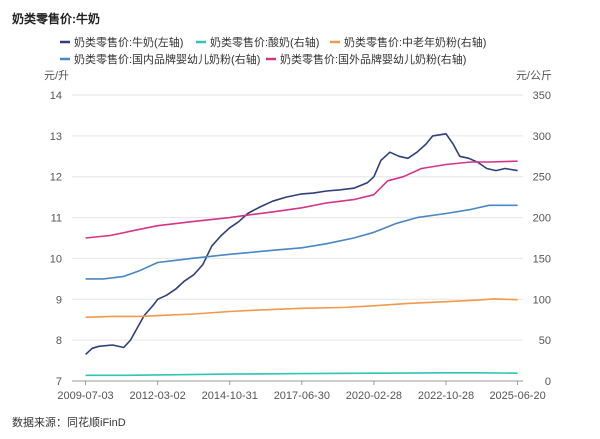 Image resolution: width=600 pixels, height=439 pixels. What do you see at coordinates (517, 396) in the screenshot?
I see `x-tick-label: 2025-06-20` at bounding box center [517, 396].